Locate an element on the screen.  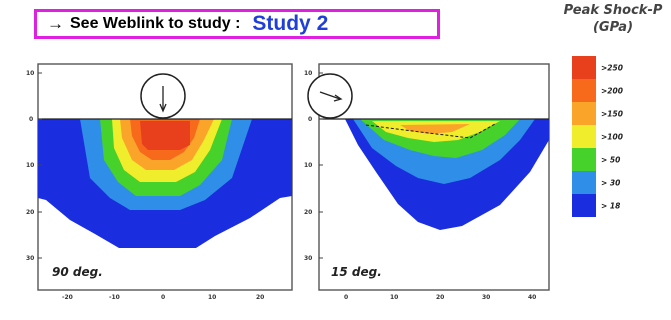
weblink-banner: → See Weblink to study : Study 2 is located at coordinates (237, 24).